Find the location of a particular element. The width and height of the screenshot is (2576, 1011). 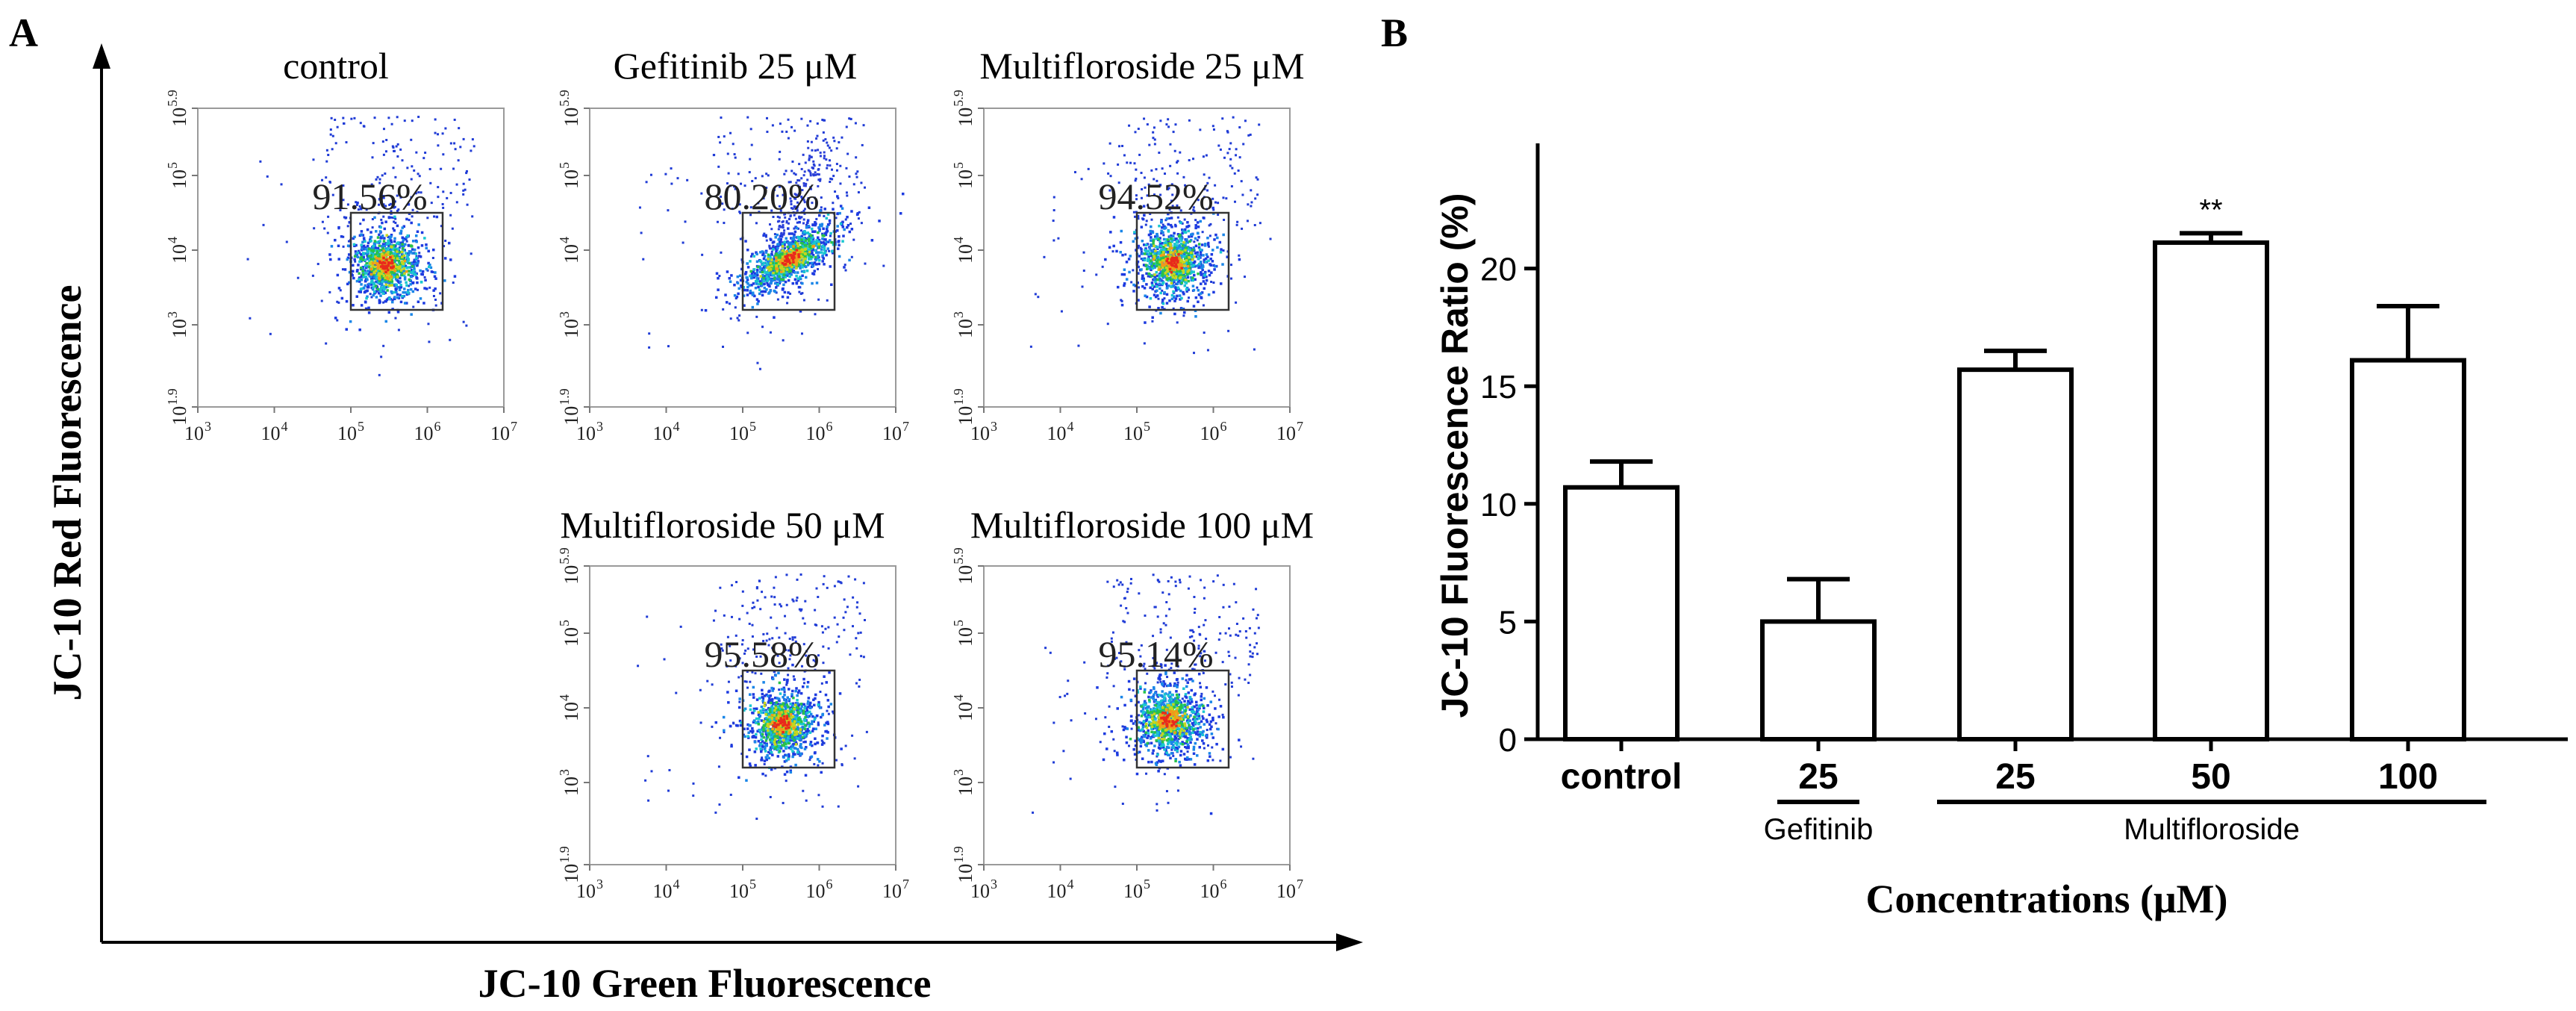

y-tick-label: 105 is located at coordinates (569, 175).